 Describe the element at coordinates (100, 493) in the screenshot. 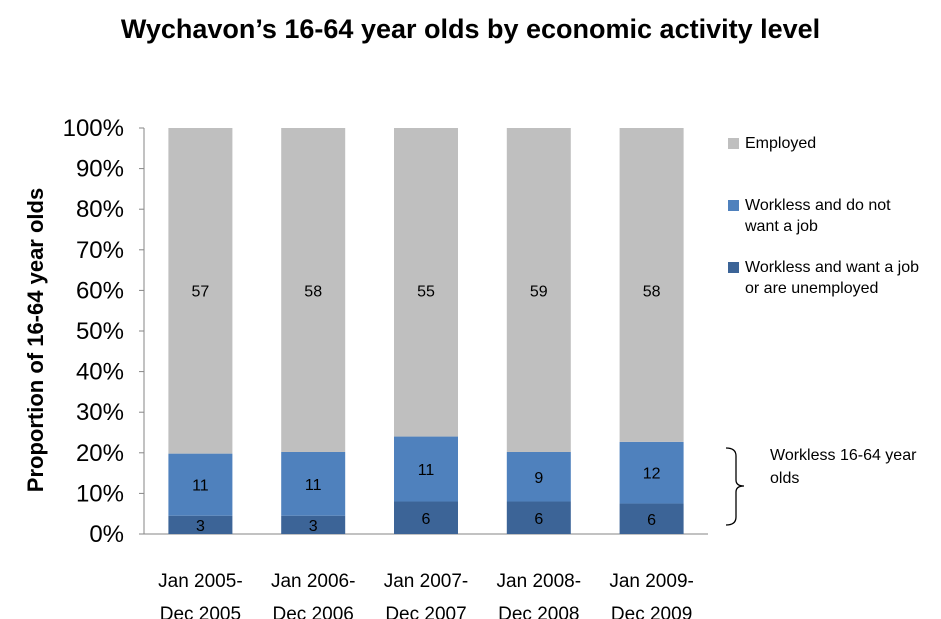

I see `y-tick-label: 10%` at that location.